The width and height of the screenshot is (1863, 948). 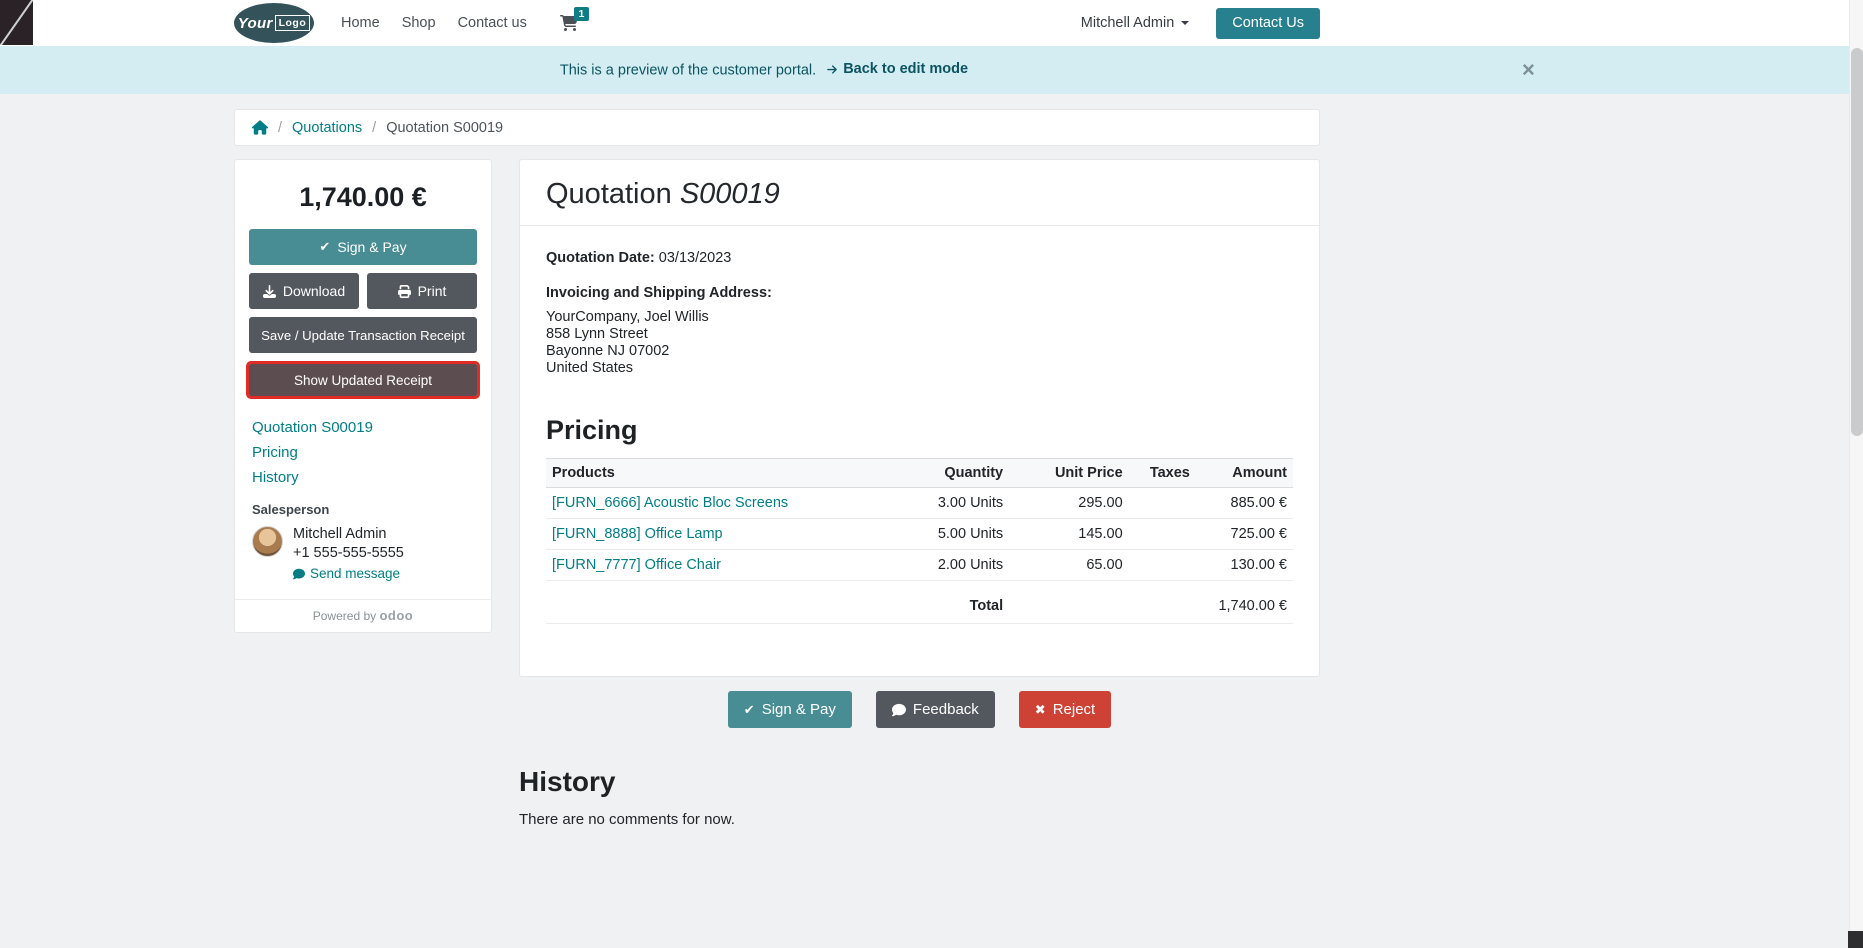 I want to click on amount-cell: 885.00 €, so click(x=1244, y=503).